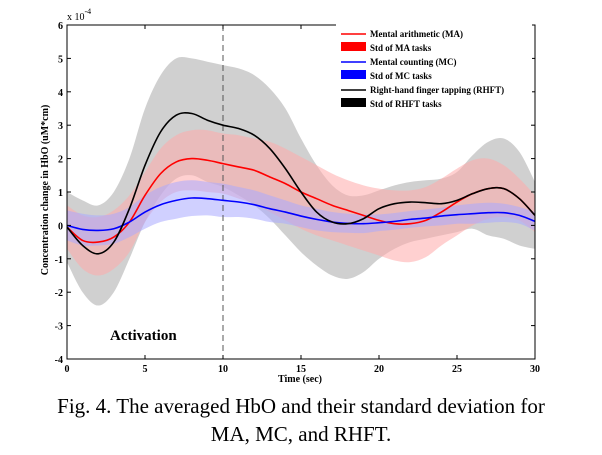 This screenshot has width=602, height=455. What do you see at coordinates (401, 76) in the screenshot?
I see `legend-label: Std of MC tasks` at bounding box center [401, 76].